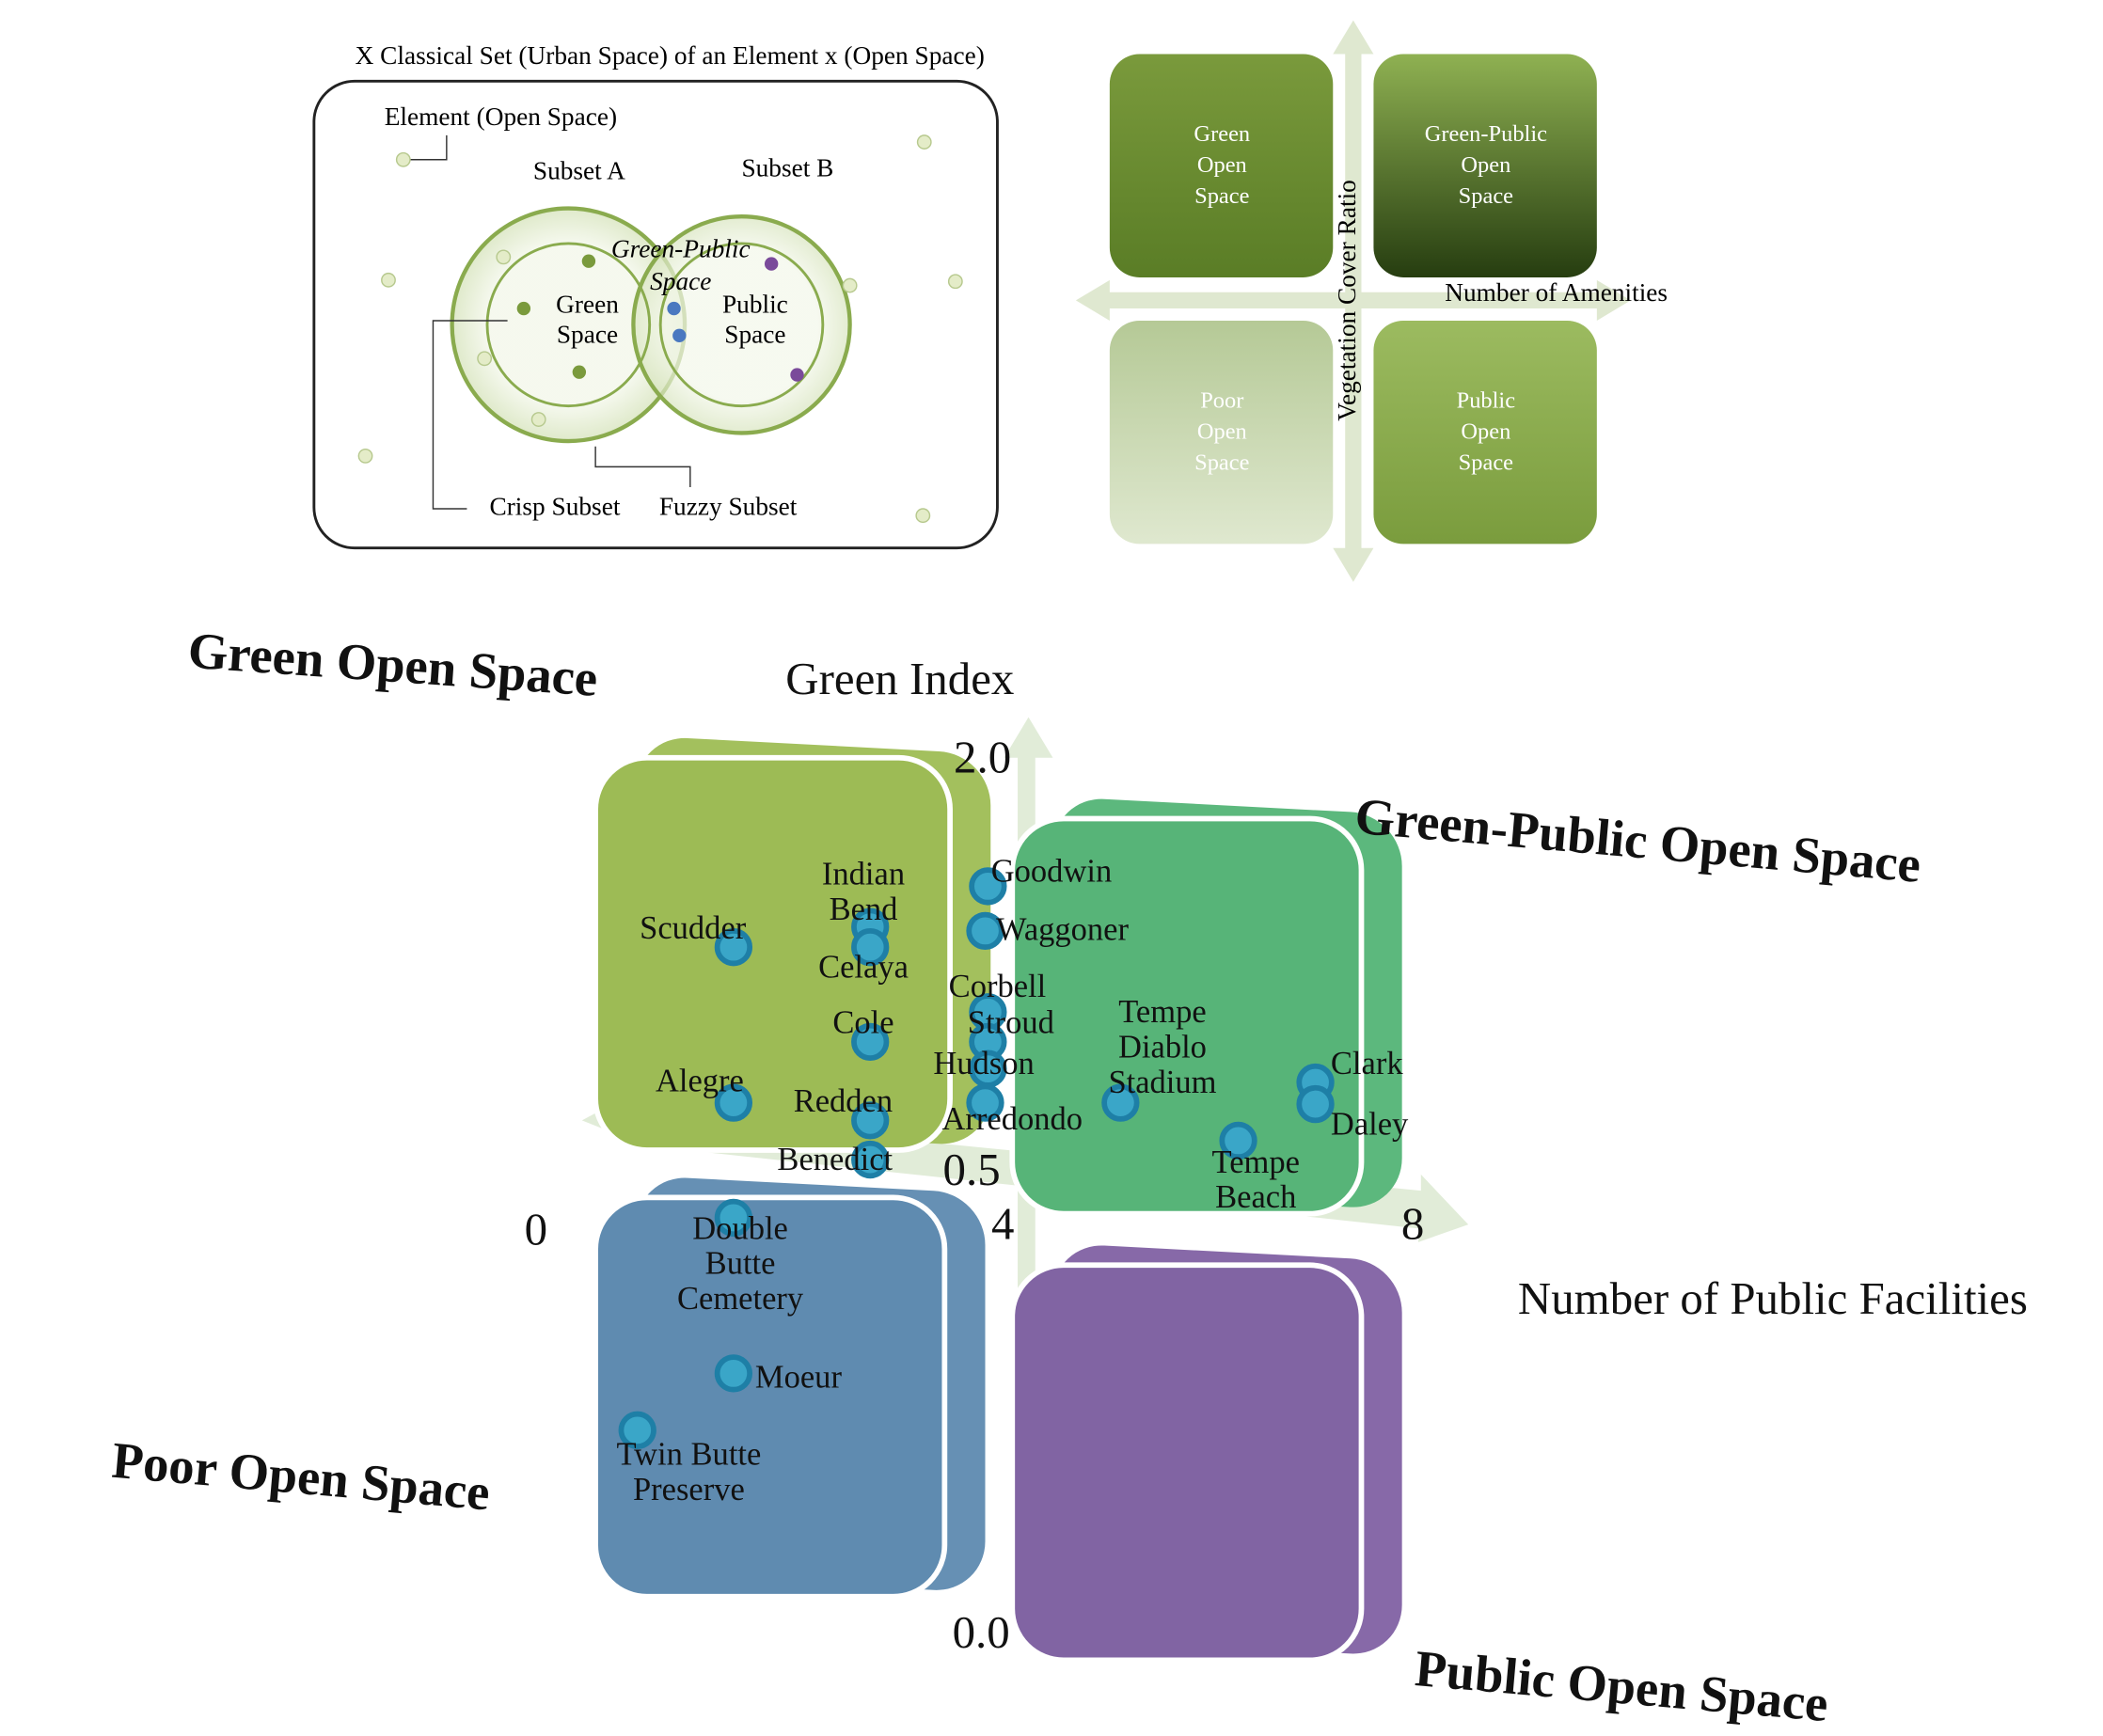 Image resolution: width=2103 pixels, height=1736 pixels. What do you see at coordinates (998, 986) in the screenshot?
I see `text-line: Corbell` at bounding box center [998, 986].